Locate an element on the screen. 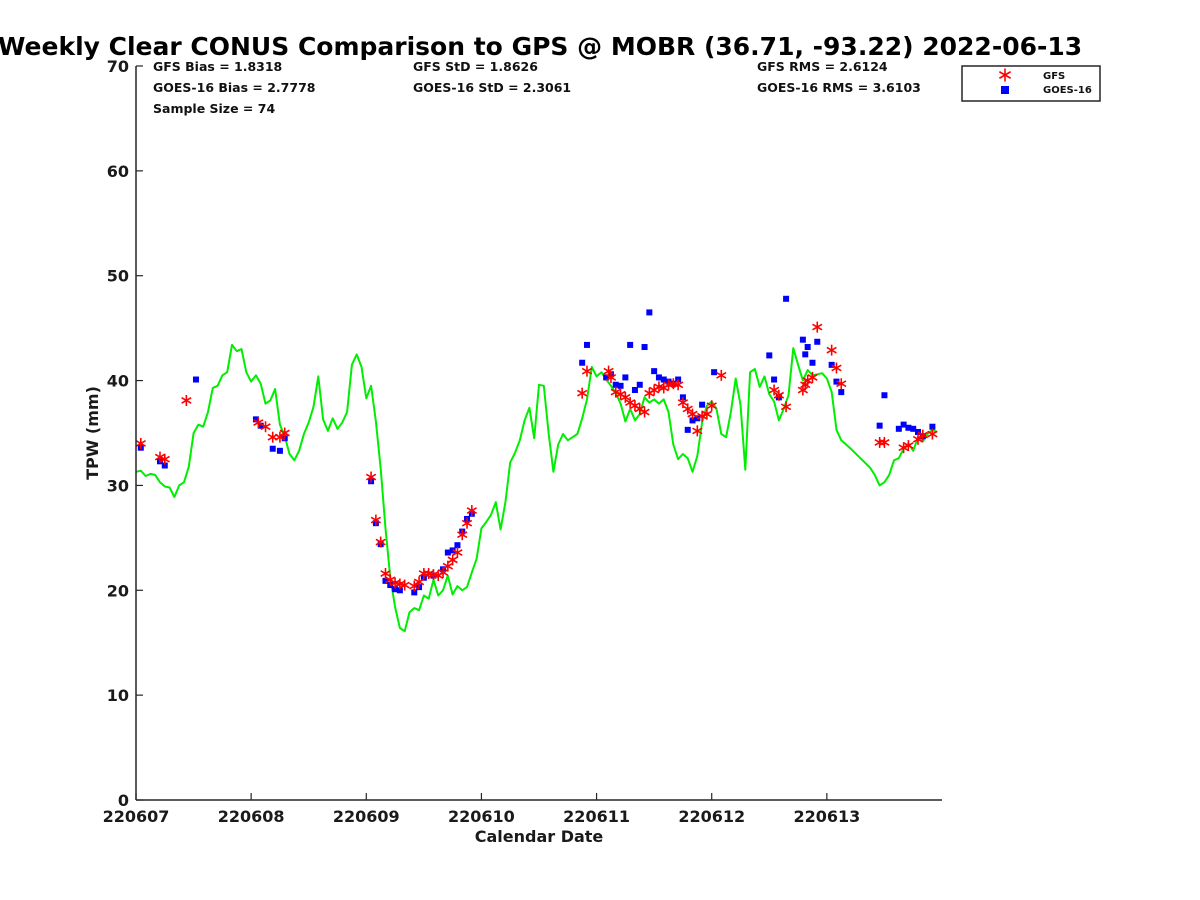  x-tick-label: 220607 is located at coordinates (136, 816).